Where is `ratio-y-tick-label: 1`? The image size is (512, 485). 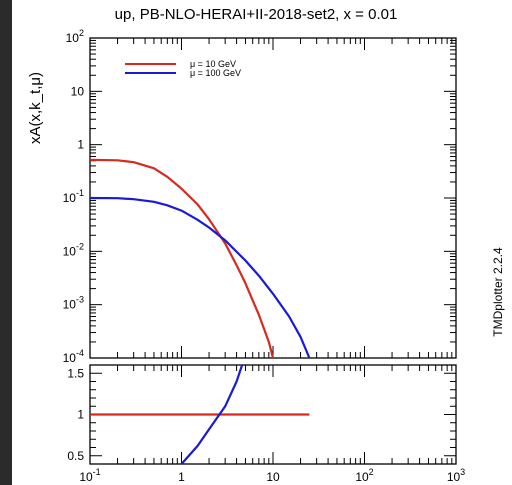 ratio-y-tick-label: 1 is located at coordinates (80, 415).